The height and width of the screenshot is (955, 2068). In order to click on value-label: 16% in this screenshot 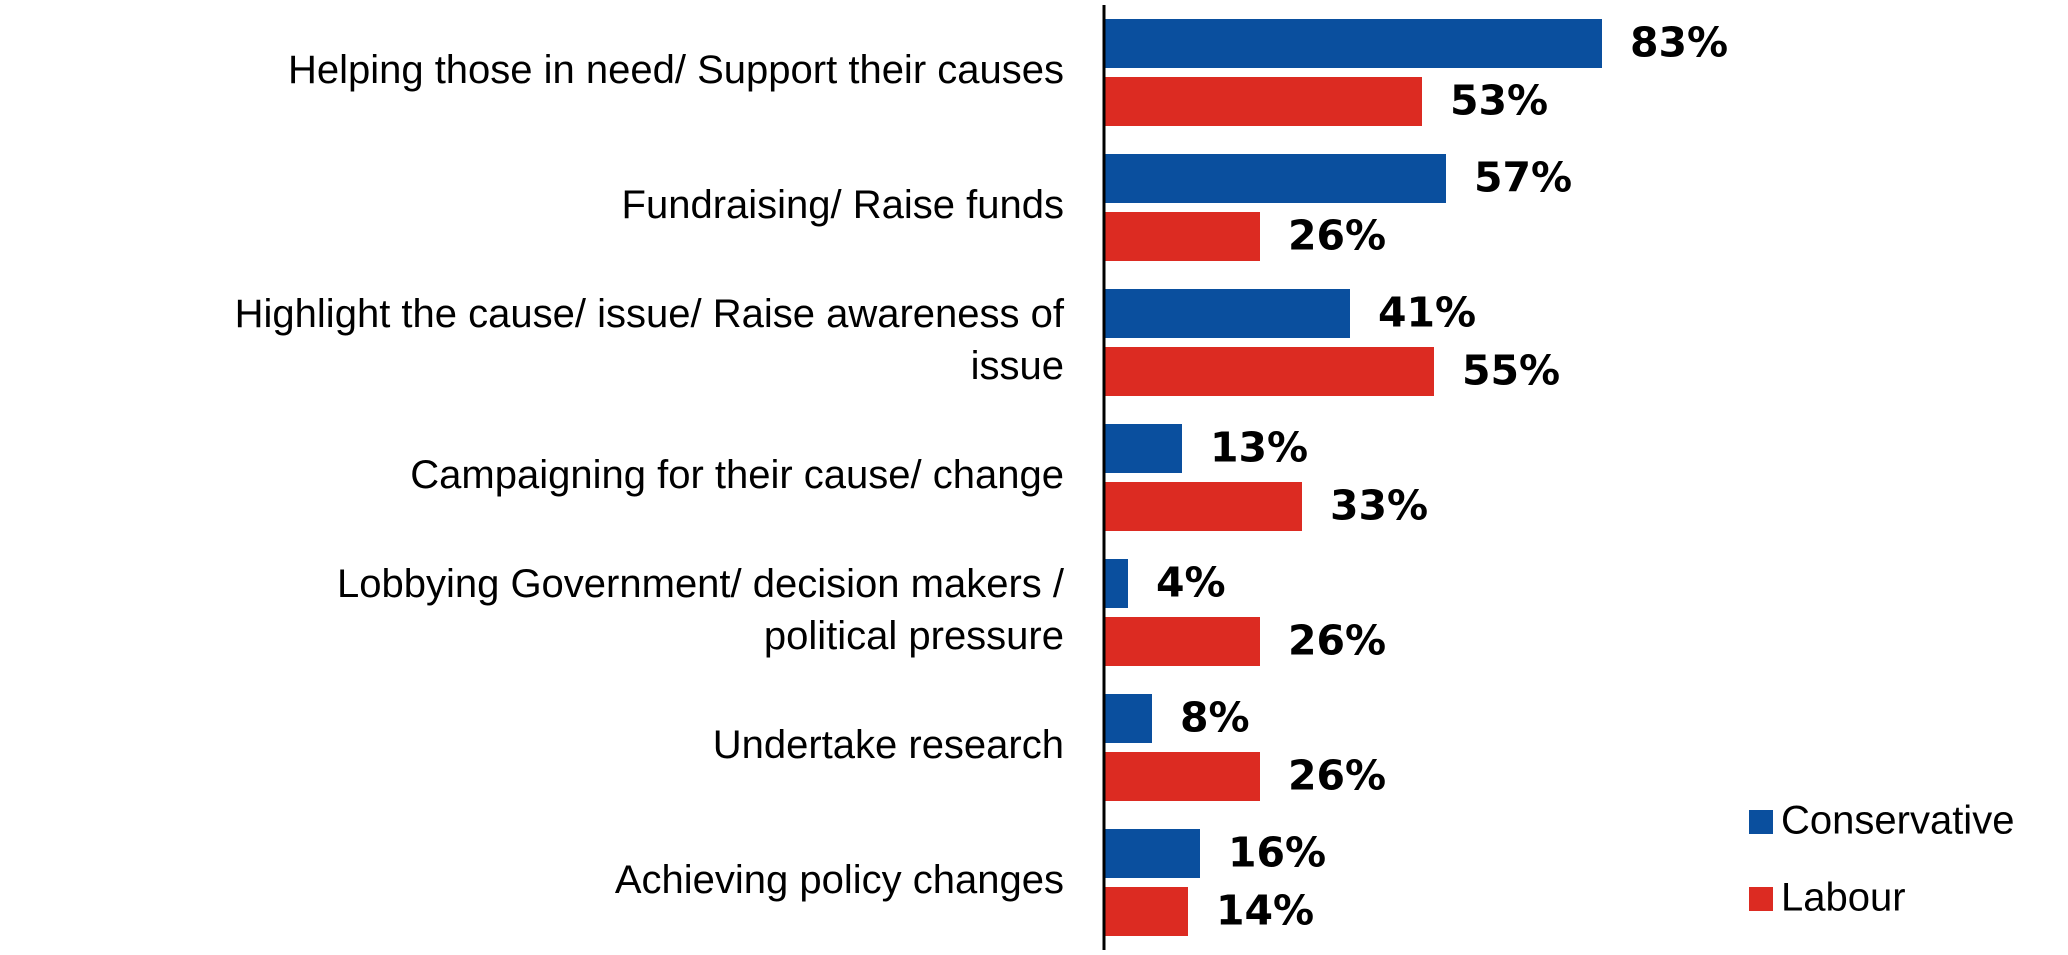, I will do `click(1277, 853)`.